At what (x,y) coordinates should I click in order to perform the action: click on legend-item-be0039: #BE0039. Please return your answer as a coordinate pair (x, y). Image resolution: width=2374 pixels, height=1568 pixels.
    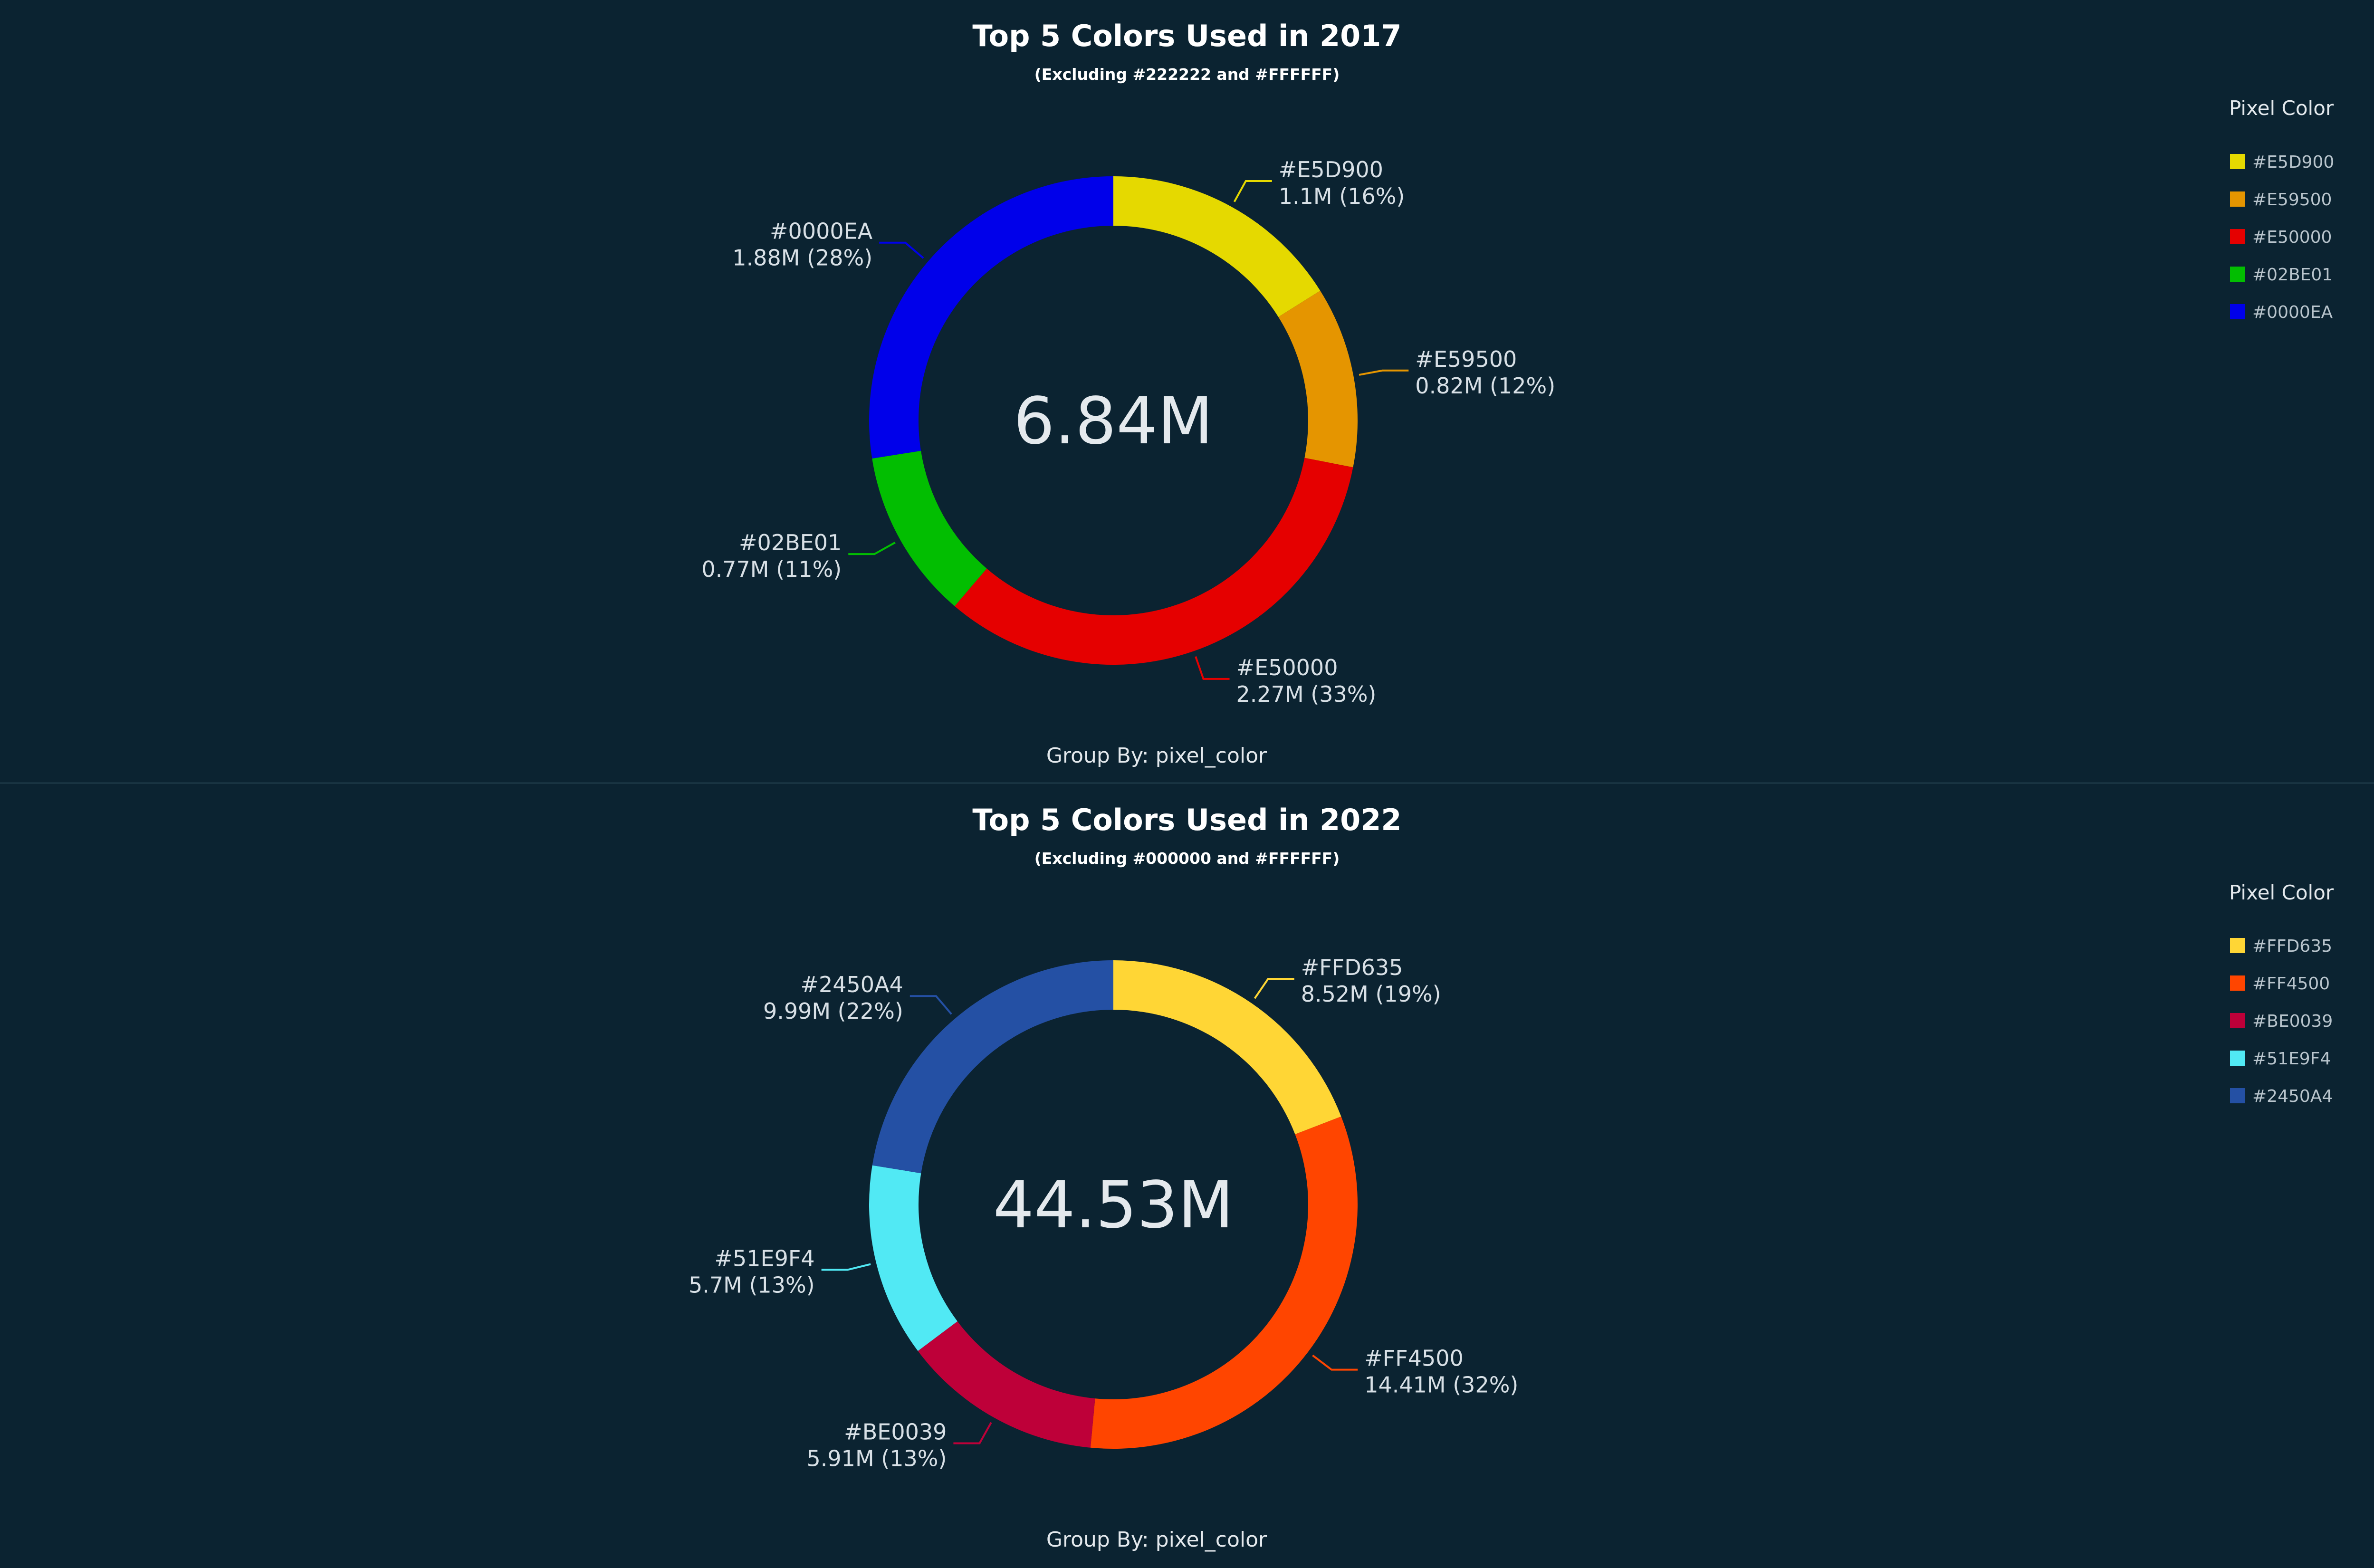
    Looking at the image, I should click on (2281, 1022).